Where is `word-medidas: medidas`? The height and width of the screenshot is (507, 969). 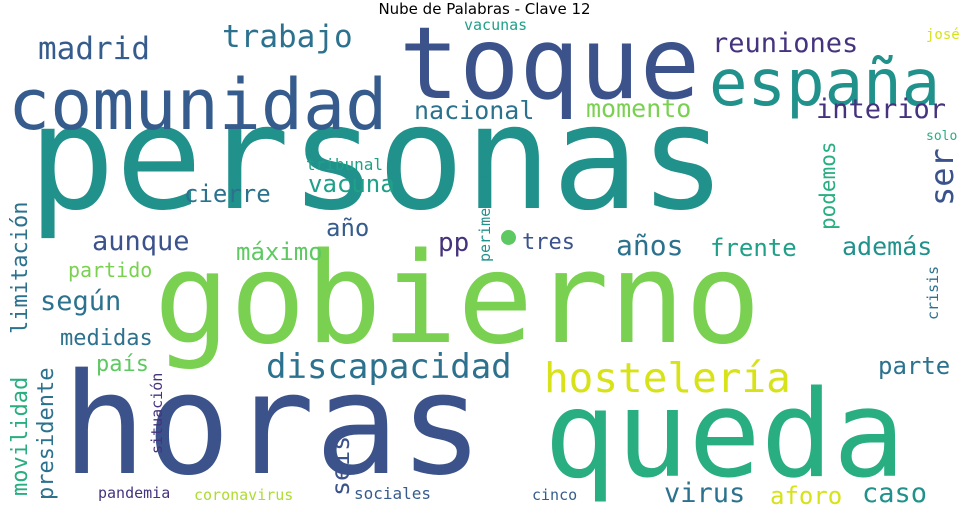 word-medidas: medidas is located at coordinates (106, 338).